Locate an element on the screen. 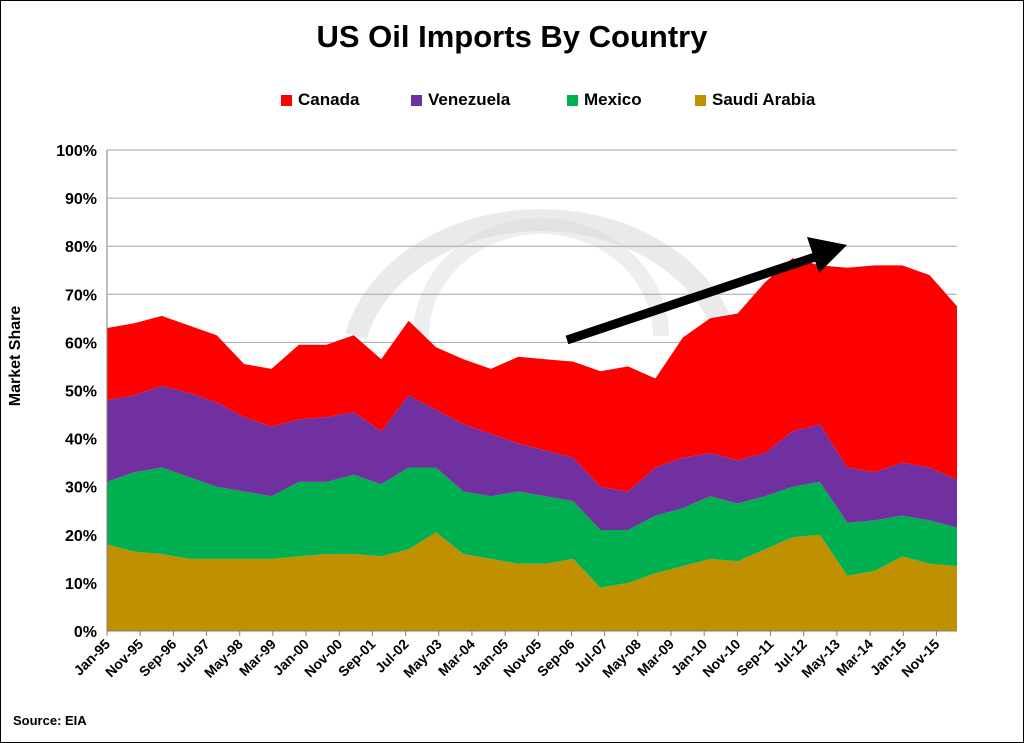  area-mexico is located at coordinates (532, 527).